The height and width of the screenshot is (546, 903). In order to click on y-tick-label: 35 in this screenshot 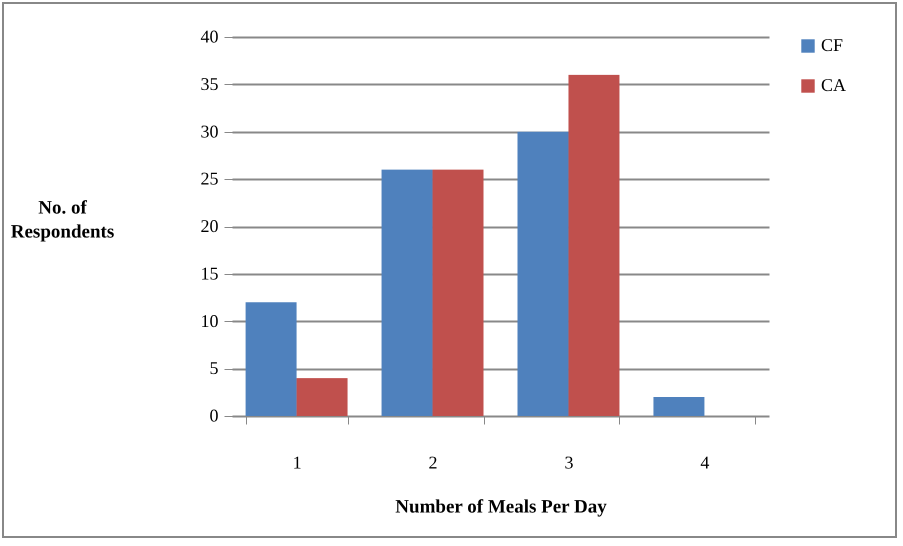, I will do `click(209, 84)`.